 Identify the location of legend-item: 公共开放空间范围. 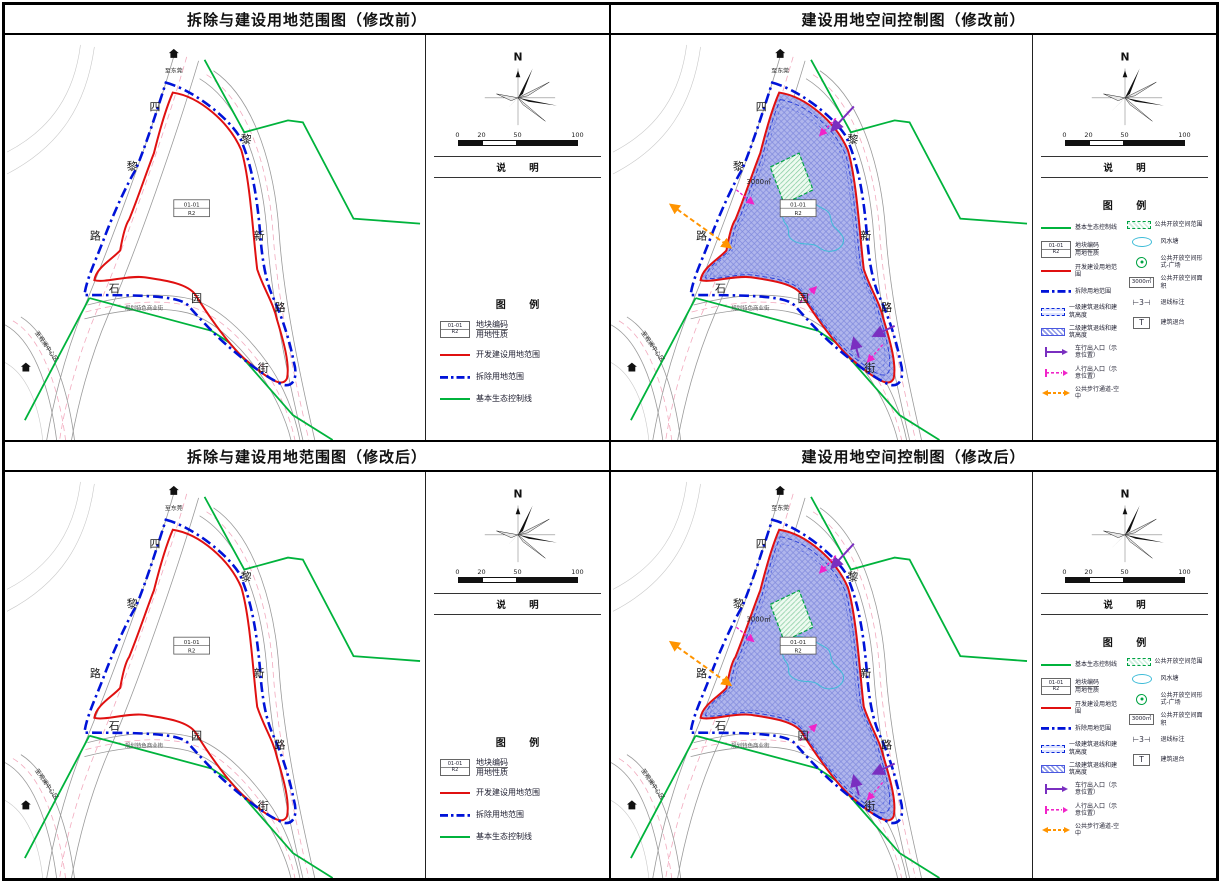
(1167, 662).